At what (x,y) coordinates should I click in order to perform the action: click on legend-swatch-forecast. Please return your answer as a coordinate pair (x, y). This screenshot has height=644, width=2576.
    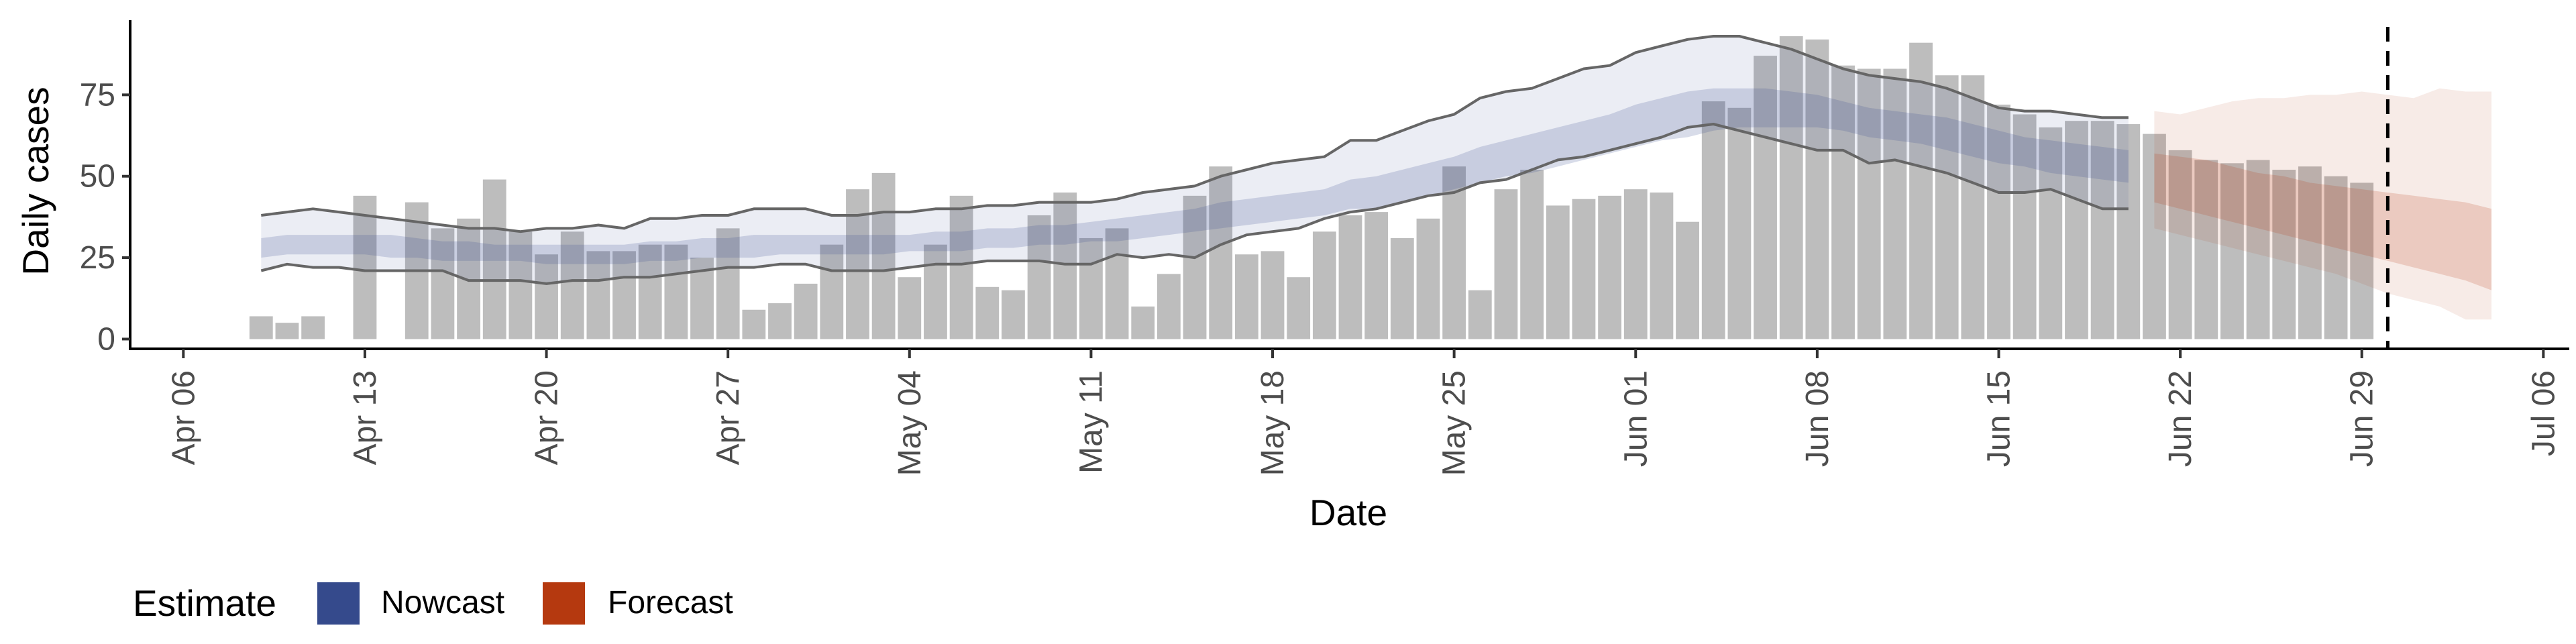
    Looking at the image, I should click on (564, 603).